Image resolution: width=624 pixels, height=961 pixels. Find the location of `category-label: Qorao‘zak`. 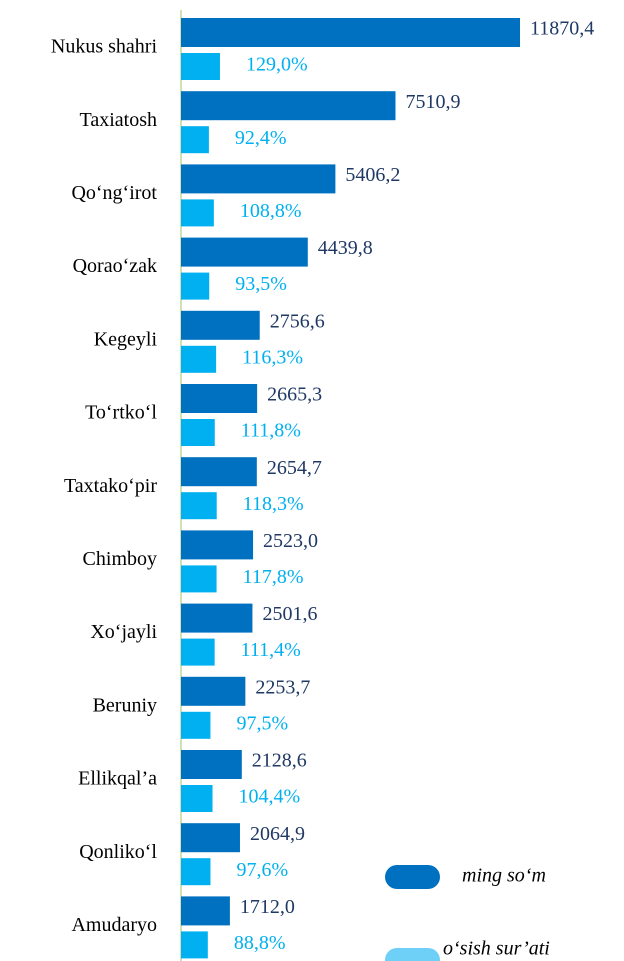

category-label: Qorao‘zak is located at coordinates (115, 266).